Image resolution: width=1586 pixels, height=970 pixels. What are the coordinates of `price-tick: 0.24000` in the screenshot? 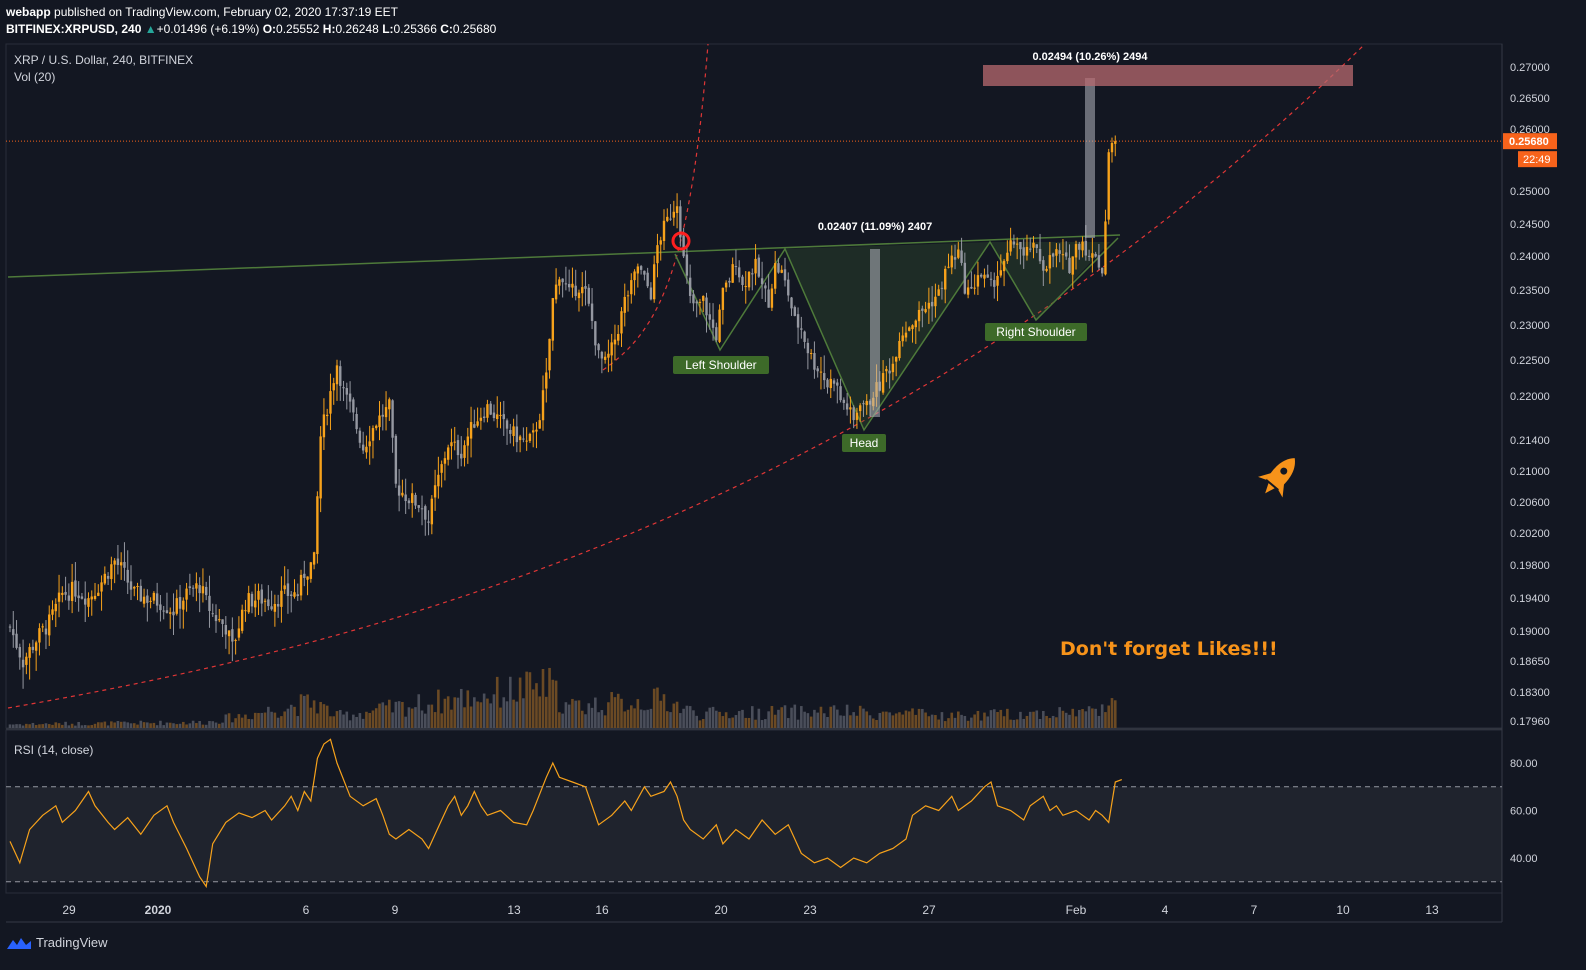 It's located at (1530, 257).